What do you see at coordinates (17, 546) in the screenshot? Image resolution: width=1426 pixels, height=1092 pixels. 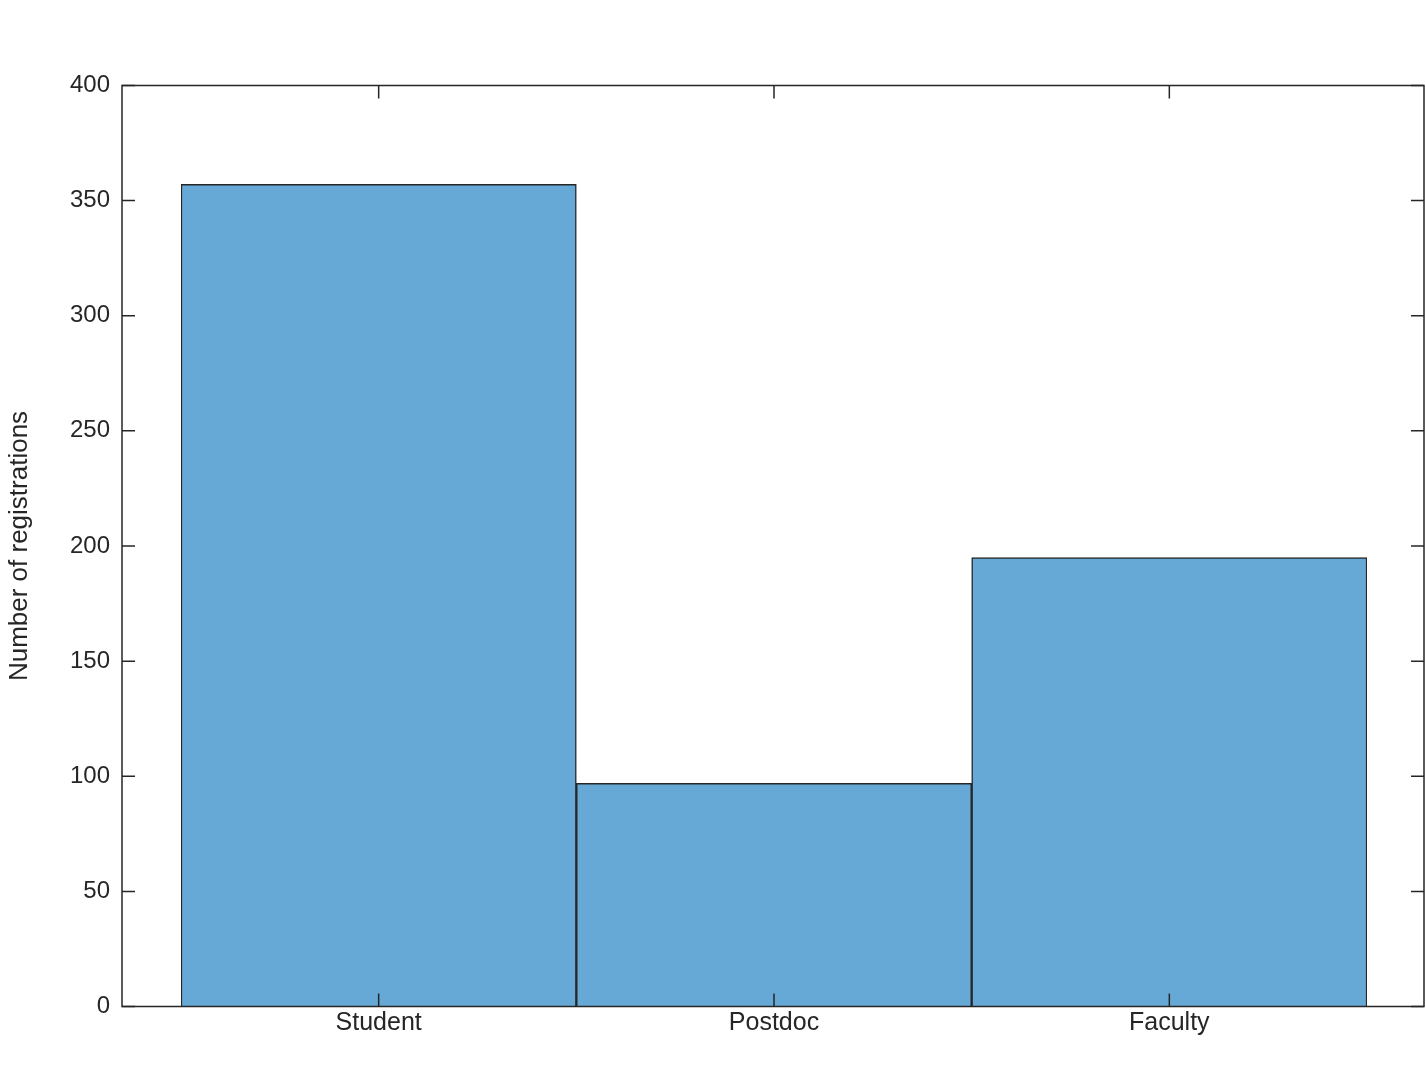 I see `y-axis-title: Number of registrations` at bounding box center [17, 546].